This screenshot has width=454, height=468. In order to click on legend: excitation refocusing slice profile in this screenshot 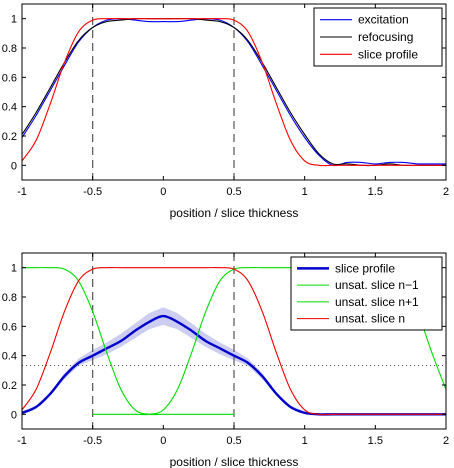, I will do `click(378, 37)`.